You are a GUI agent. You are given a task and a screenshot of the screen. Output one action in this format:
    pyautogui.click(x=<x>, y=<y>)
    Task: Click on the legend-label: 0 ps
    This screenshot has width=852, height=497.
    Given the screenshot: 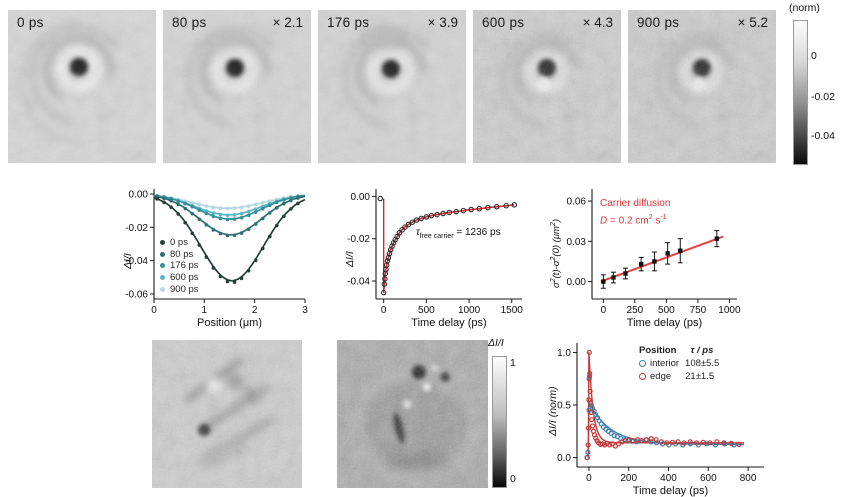 What is the action you would take?
    pyautogui.click(x=179, y=243)
    